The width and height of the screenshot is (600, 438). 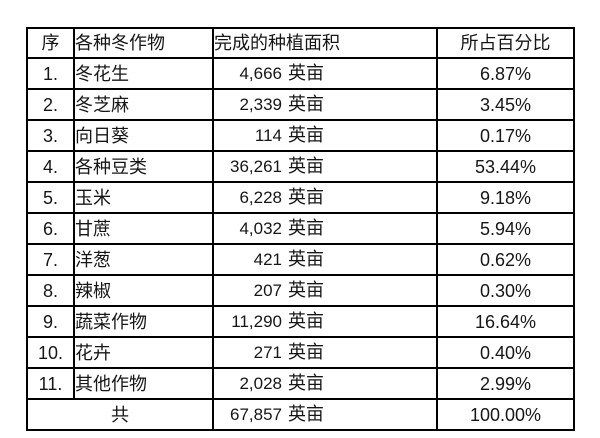 What do you see at coordinates (50, 352) in the screenshot?
I see `cell-serial: 10.` at bounding box center [50, 352].